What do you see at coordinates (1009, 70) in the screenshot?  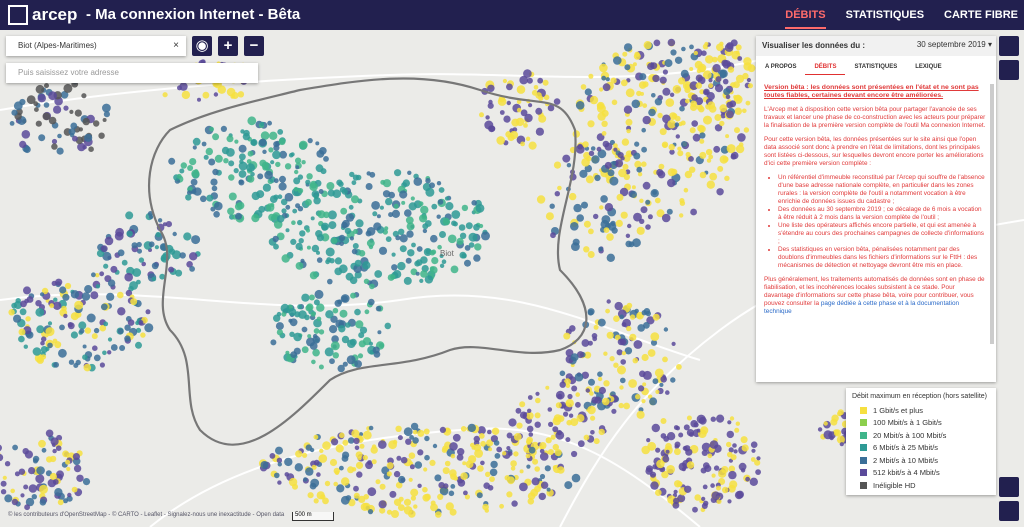 I see `info-button` at bounding box center [1009, 70].